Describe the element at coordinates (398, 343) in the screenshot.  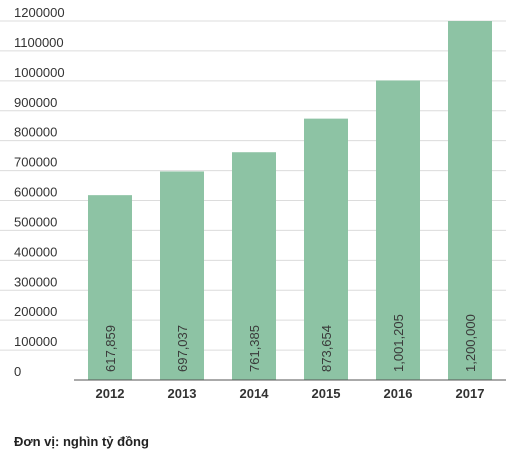
I see `data-label: 1,001,205` at that location.